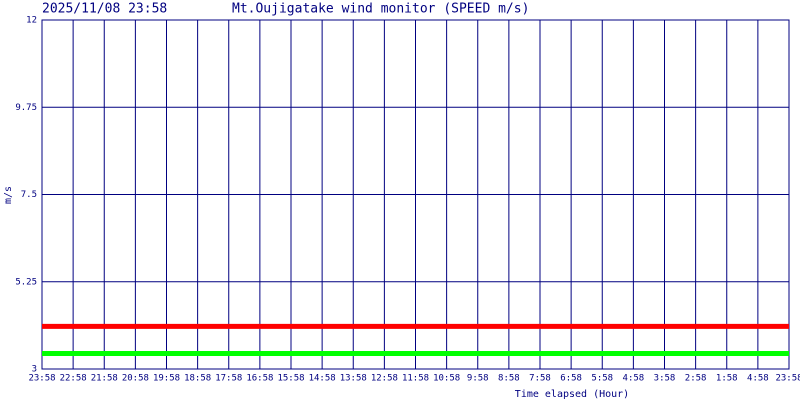 The image size is (800, 400). What do you see at coordinates (571, 379) in the screenshot?
I see `x-tick-label: 6:58` at bounding box center [571, 379].